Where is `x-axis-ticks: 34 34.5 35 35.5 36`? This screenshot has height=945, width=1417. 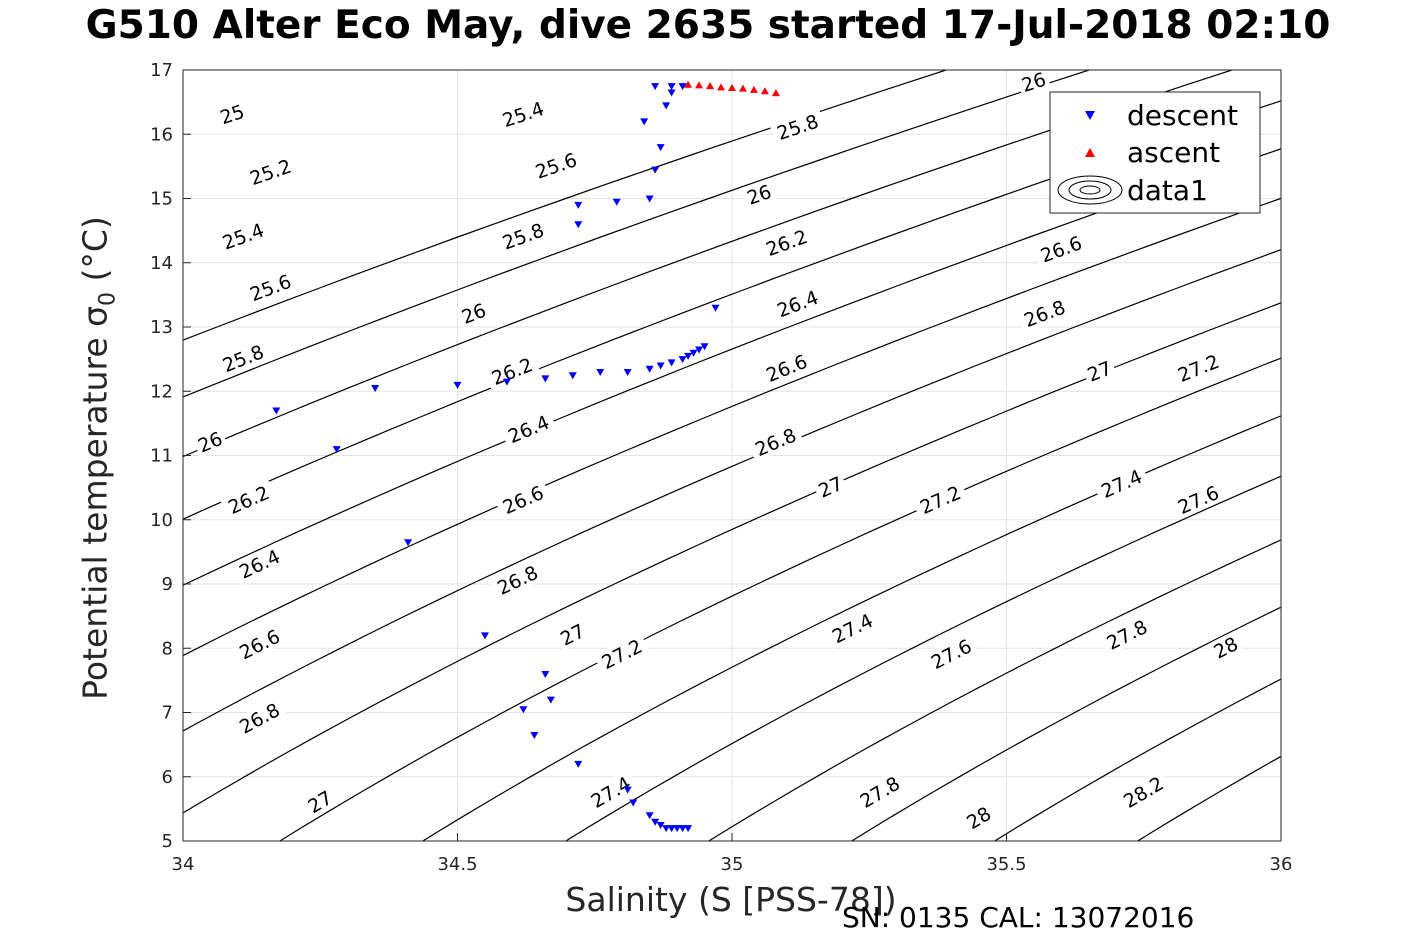 x-axis-ticks: 34 34.5 35 35.5 36 is located at coordinates (732, 854).